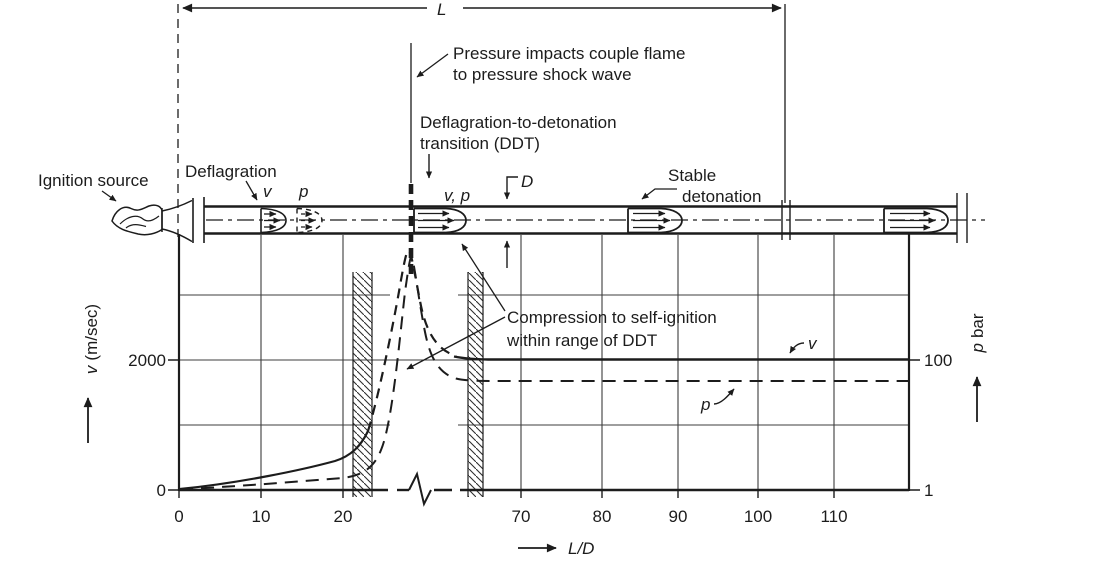  Describe the element at coordinates (977, 348) in the screenshot. I see `y-right-axis-symbol: p` at that location.